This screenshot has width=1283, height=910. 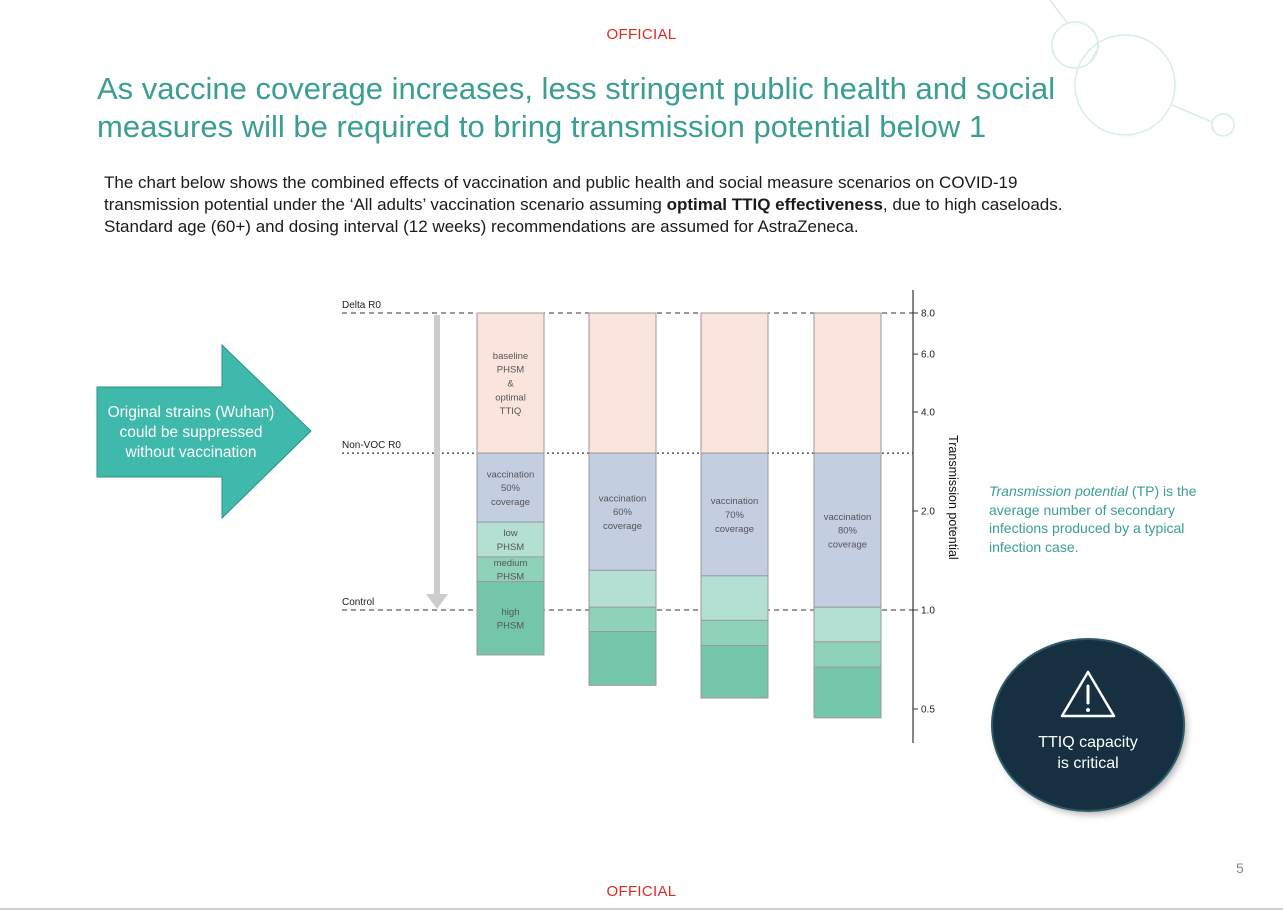 I want to click on bar-label-7-2: coverage, so click(x=847, y=544).